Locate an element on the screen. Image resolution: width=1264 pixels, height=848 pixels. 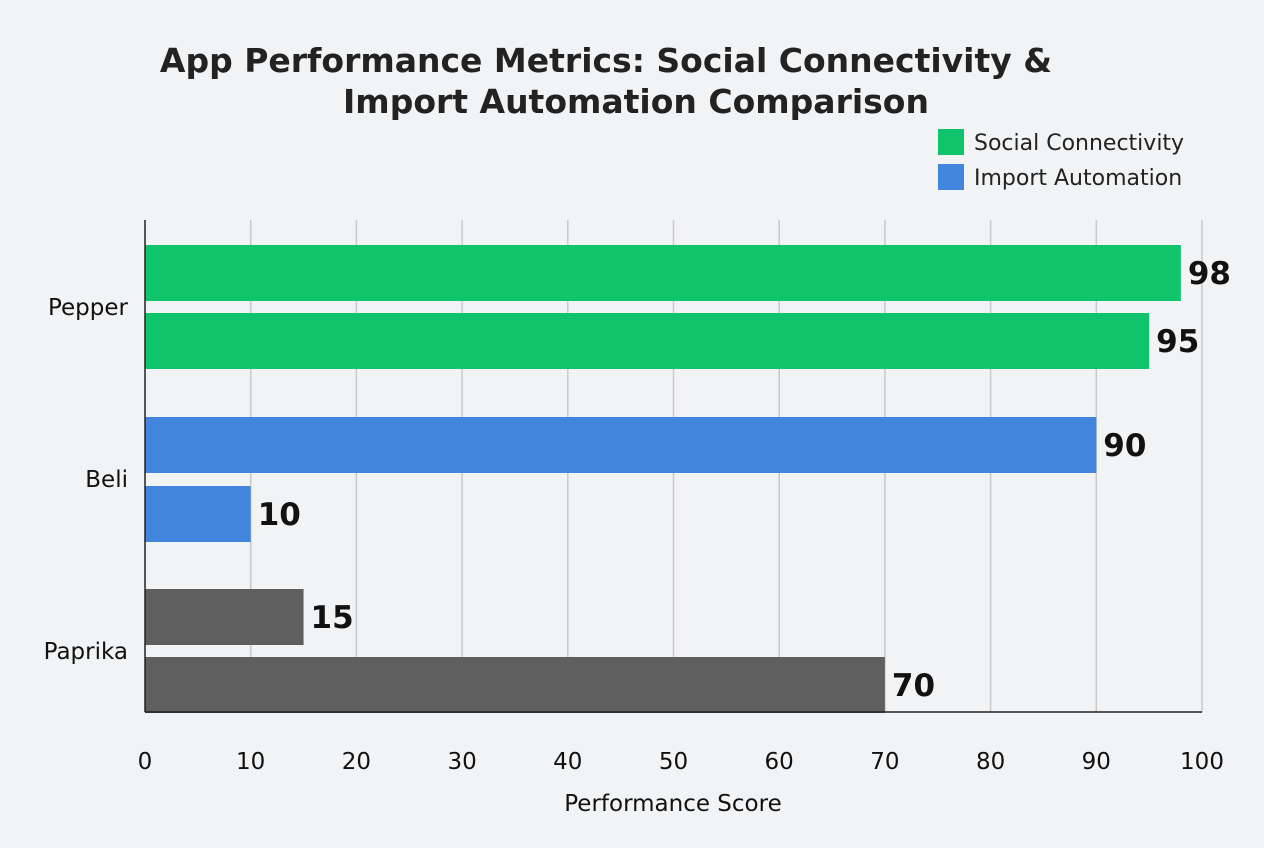
category-label-paprika: Paprika is located at coordinates (86, 652).